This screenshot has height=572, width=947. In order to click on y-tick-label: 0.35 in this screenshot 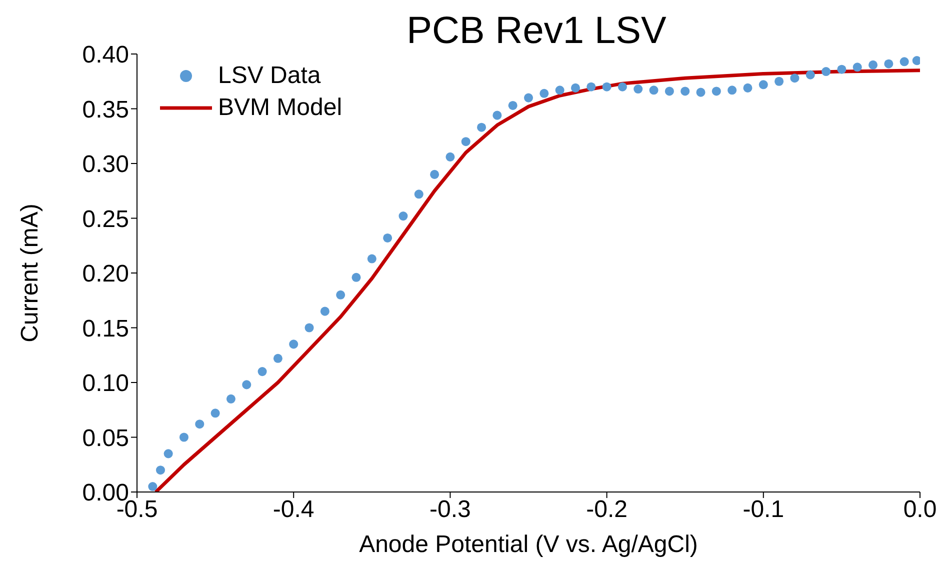, I will do `click(105, 110)`.